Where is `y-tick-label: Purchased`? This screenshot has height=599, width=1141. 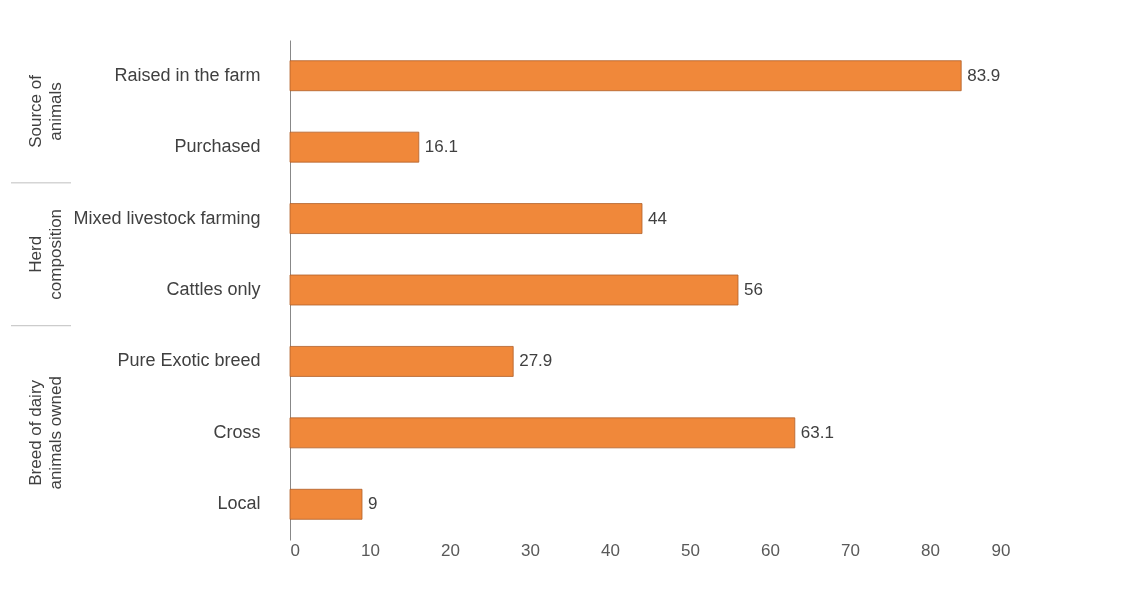
y-tick-label: Purchased is located at coordinates (217, 146).